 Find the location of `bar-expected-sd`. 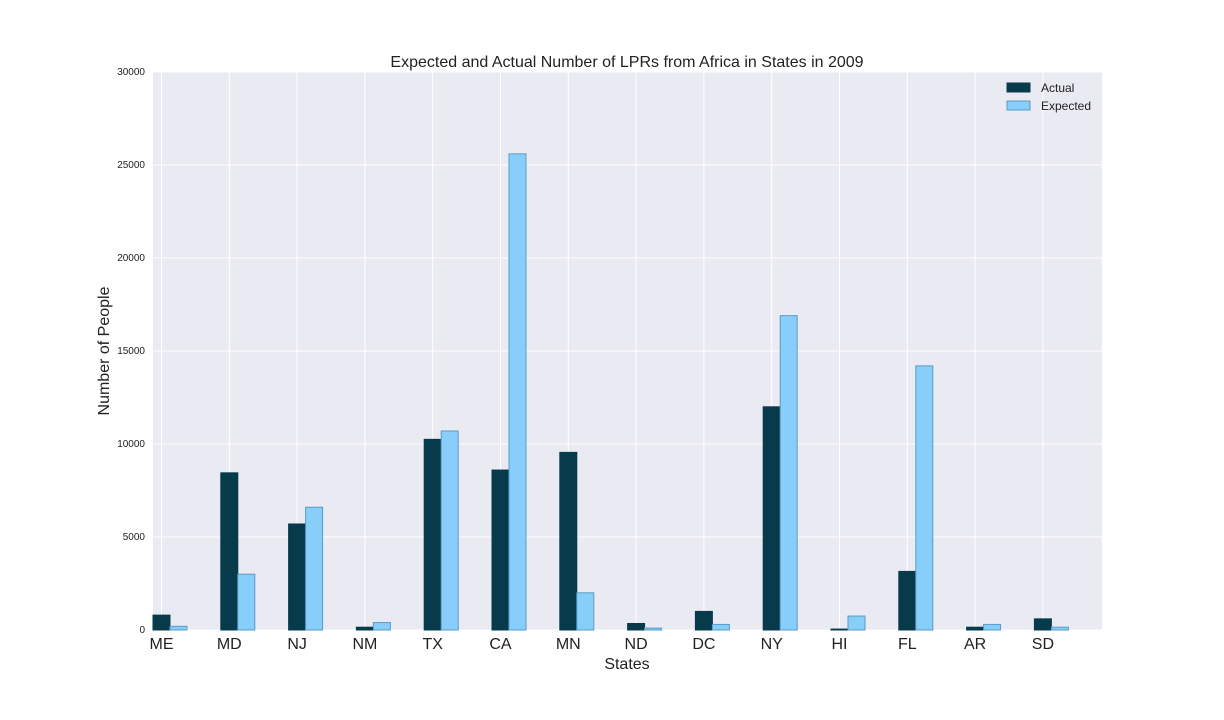

bar-expected-sd is located at coordinates (1059, 628).